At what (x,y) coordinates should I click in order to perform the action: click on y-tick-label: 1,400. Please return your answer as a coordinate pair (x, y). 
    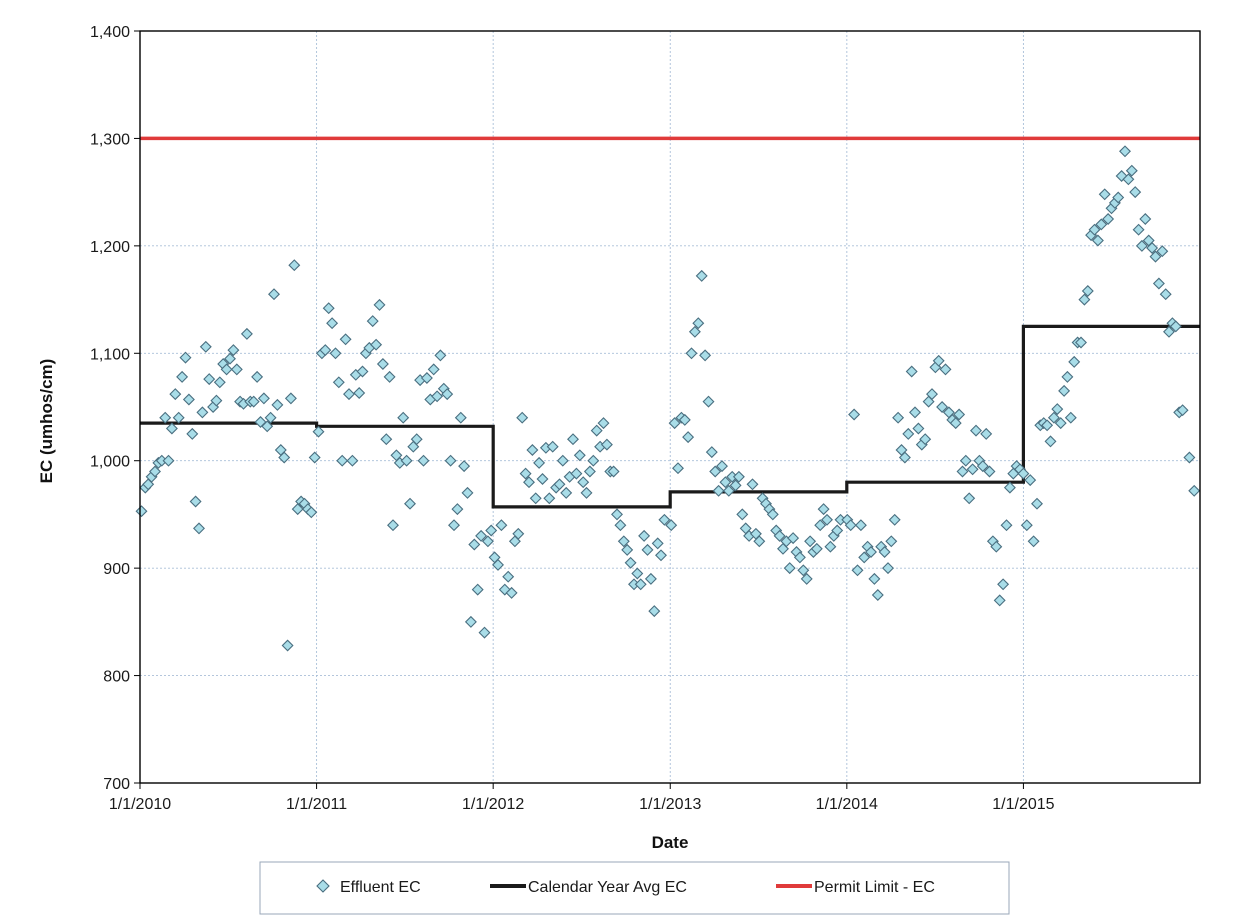
    Looking at the image, I should click on (110, 32).